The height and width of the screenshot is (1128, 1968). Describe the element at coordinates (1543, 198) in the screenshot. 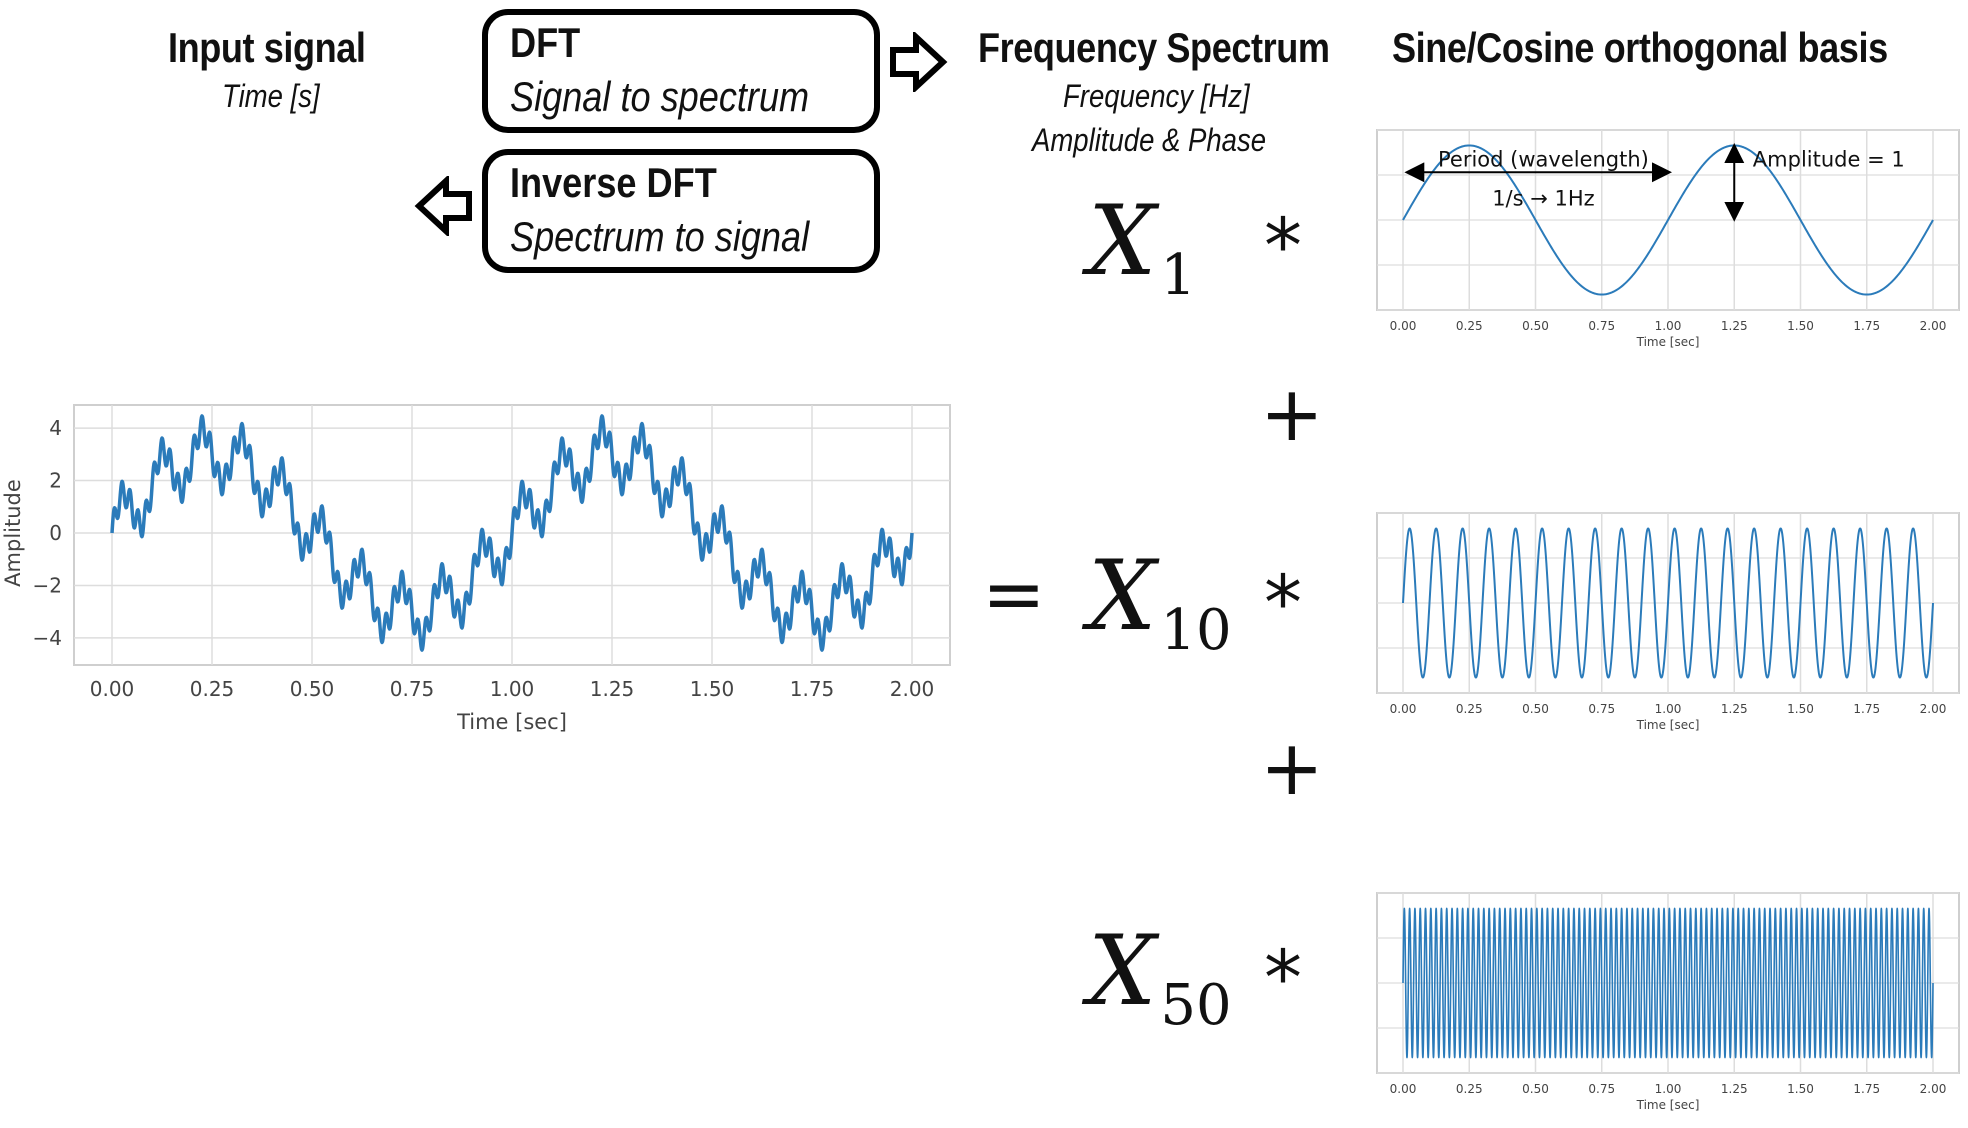

I see `frequency-label: 1/s → 1Hz` at that location.